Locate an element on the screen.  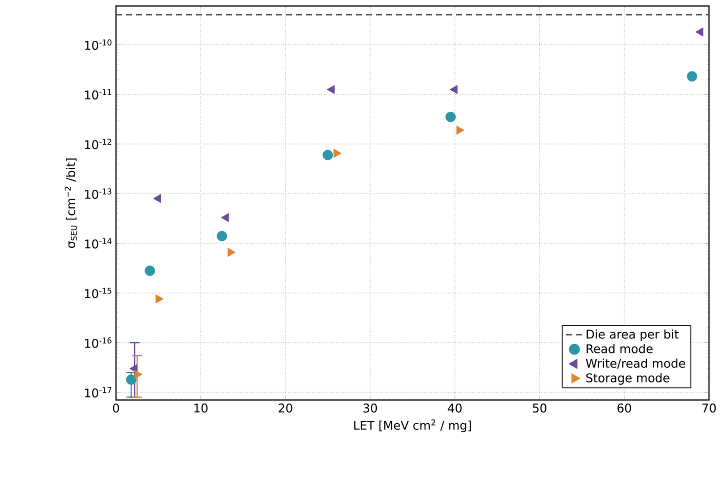
x-tick-label: 10 is located at coordinates (201, 408).